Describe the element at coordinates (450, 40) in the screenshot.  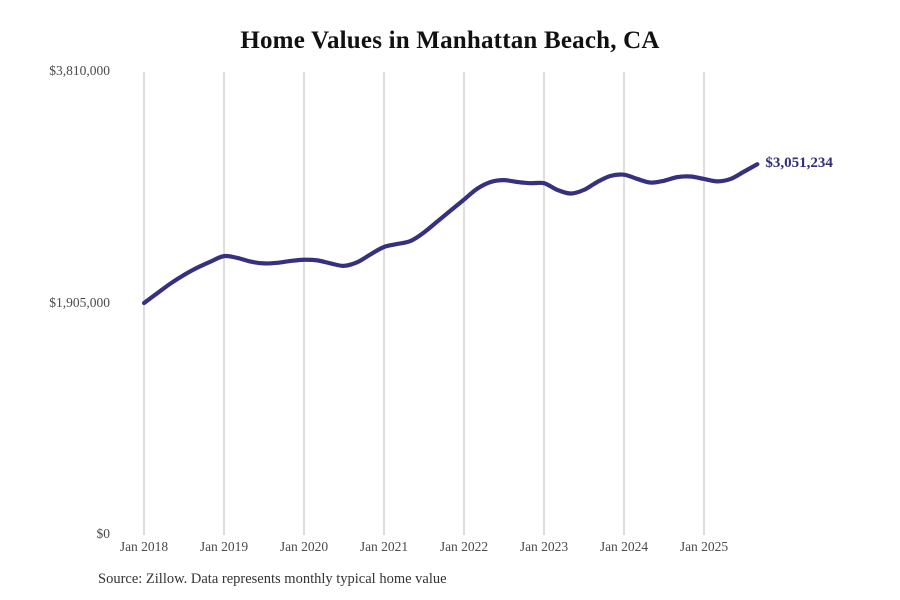
I see `chart-title: Home Values in Manhattan Beach, CA` at that location.